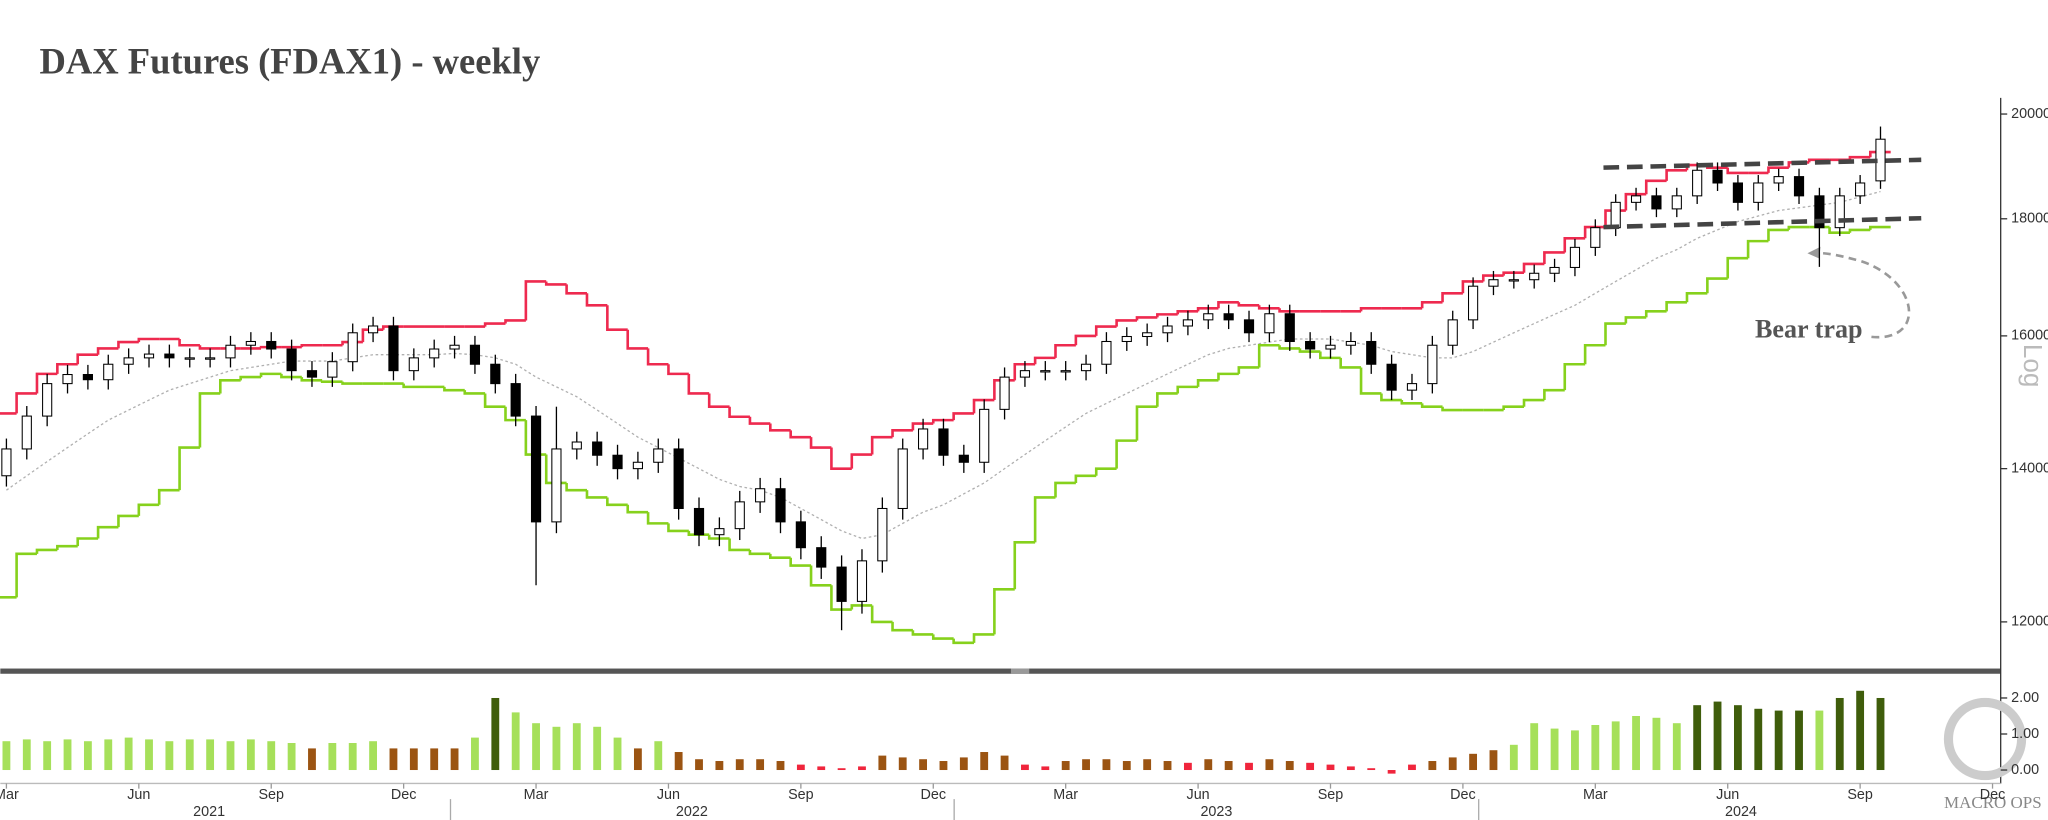 The width and height of the screenshot is (2048, 820). Describe the element at coordinates (1861, 295) in the screenshot. I see `annotation-arrow` at that location.